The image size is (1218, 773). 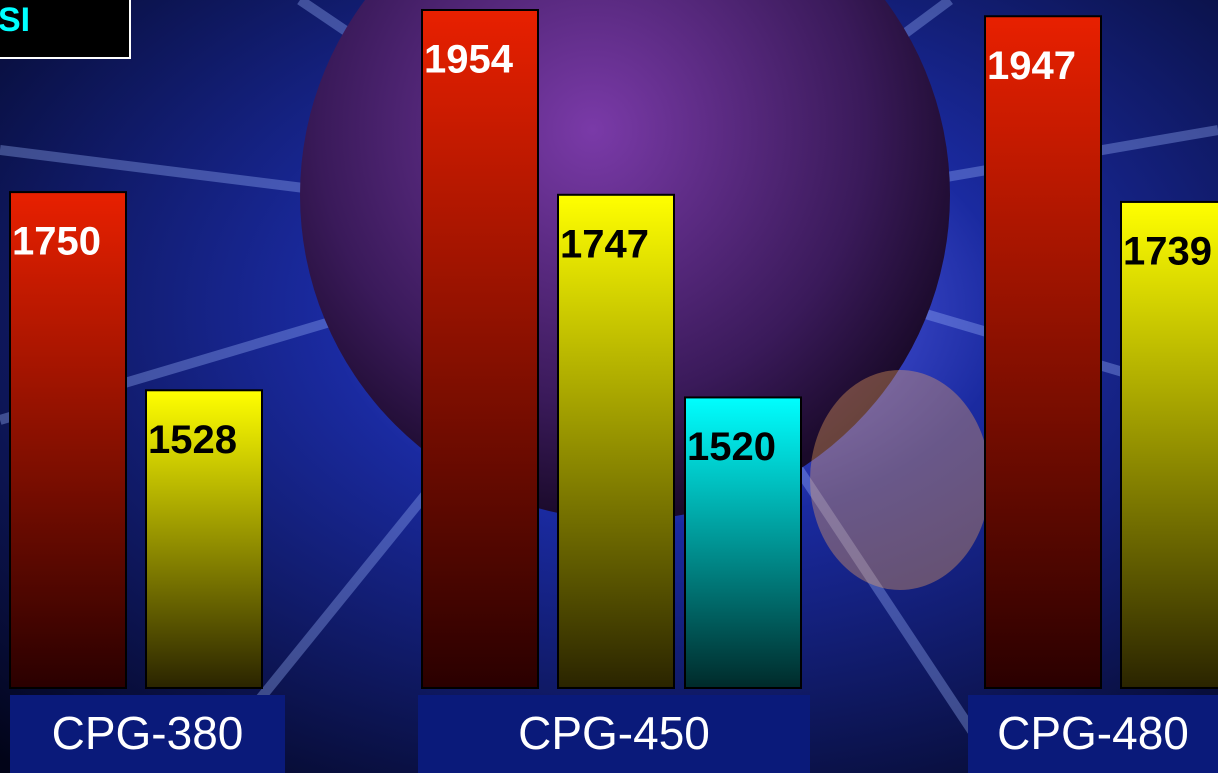 What do you see at coordinates (900, 480) in the screenshot?
I see `glow` at bounding box center [900, 480].